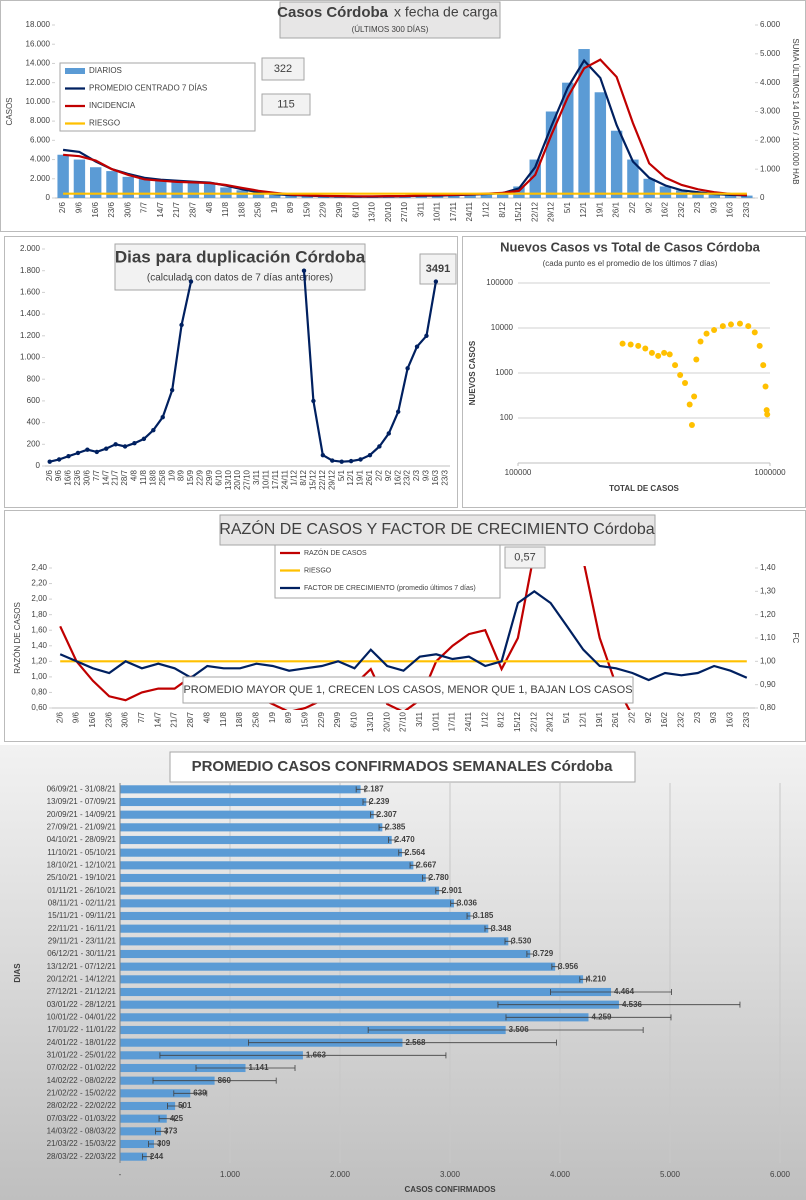 This screenshot has width=806, height=1200. Describe the element at coordinates (294, 477) in the screenshot. I see `x-tick-label: 1/12` at that location.